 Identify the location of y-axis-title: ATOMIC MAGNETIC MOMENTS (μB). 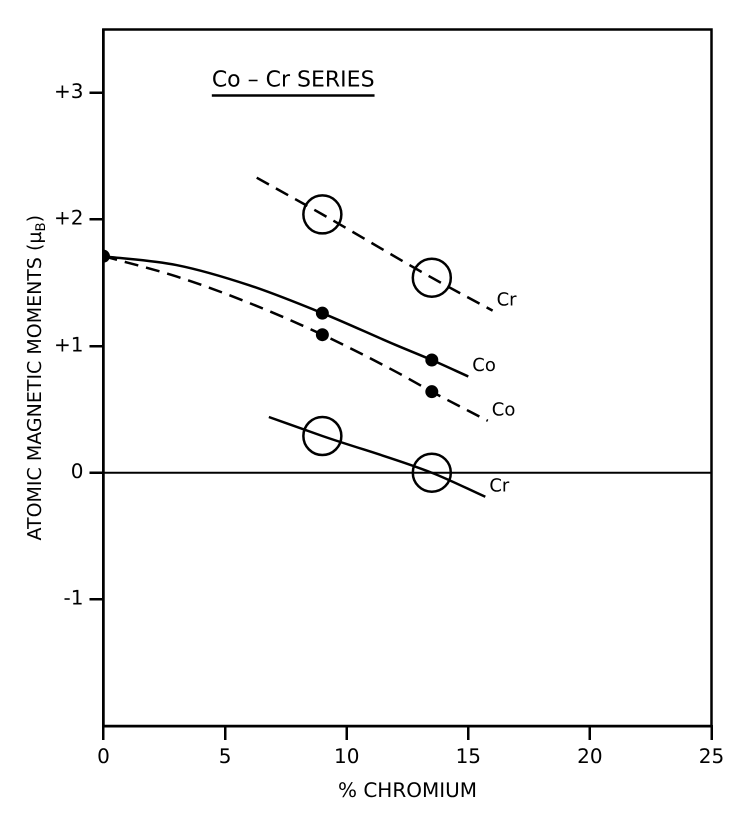
(37, 377).